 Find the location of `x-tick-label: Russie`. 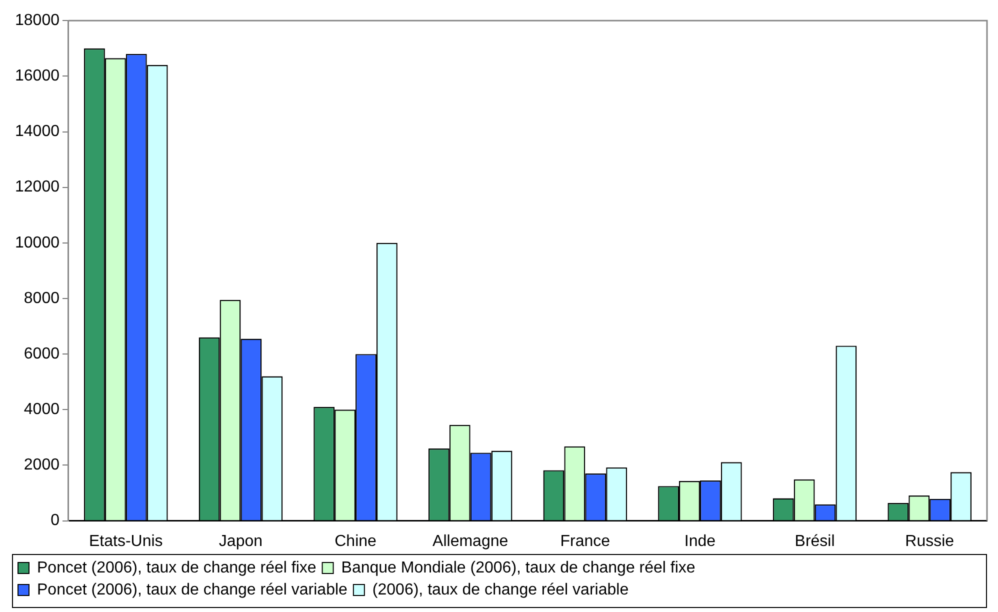

x-tick-label: Russie is located at coordinates (929, 541).